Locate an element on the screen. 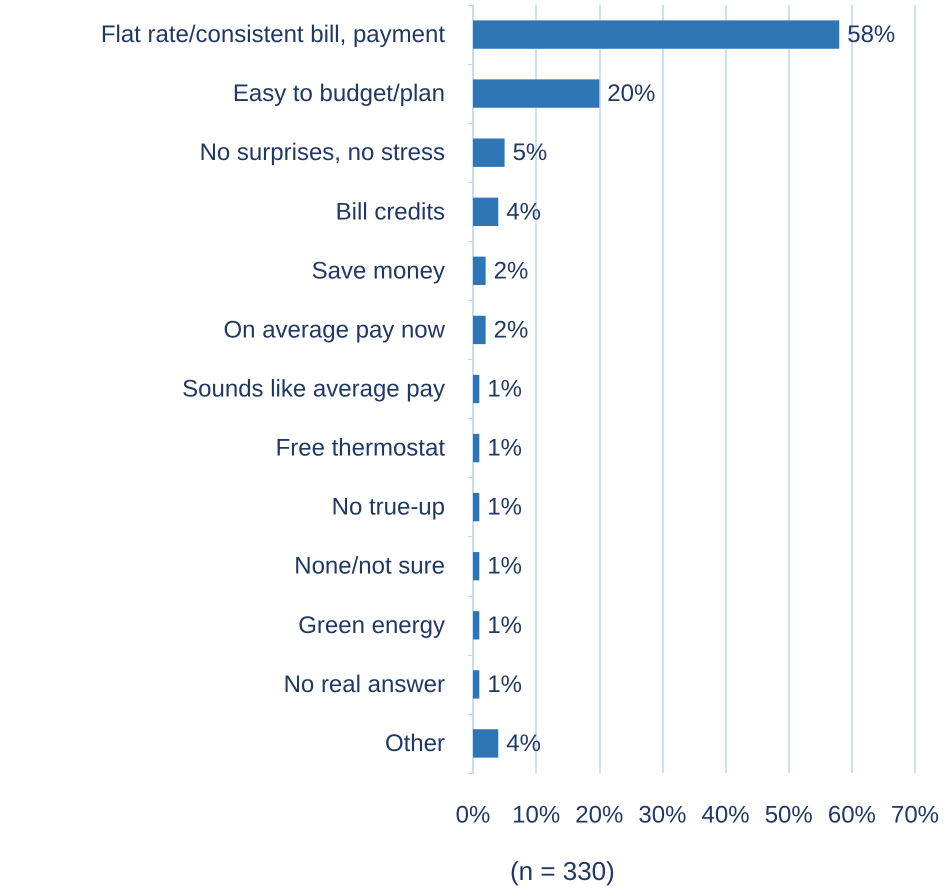  y-tick-label: None/not sure is located at coordinates (369, 566).